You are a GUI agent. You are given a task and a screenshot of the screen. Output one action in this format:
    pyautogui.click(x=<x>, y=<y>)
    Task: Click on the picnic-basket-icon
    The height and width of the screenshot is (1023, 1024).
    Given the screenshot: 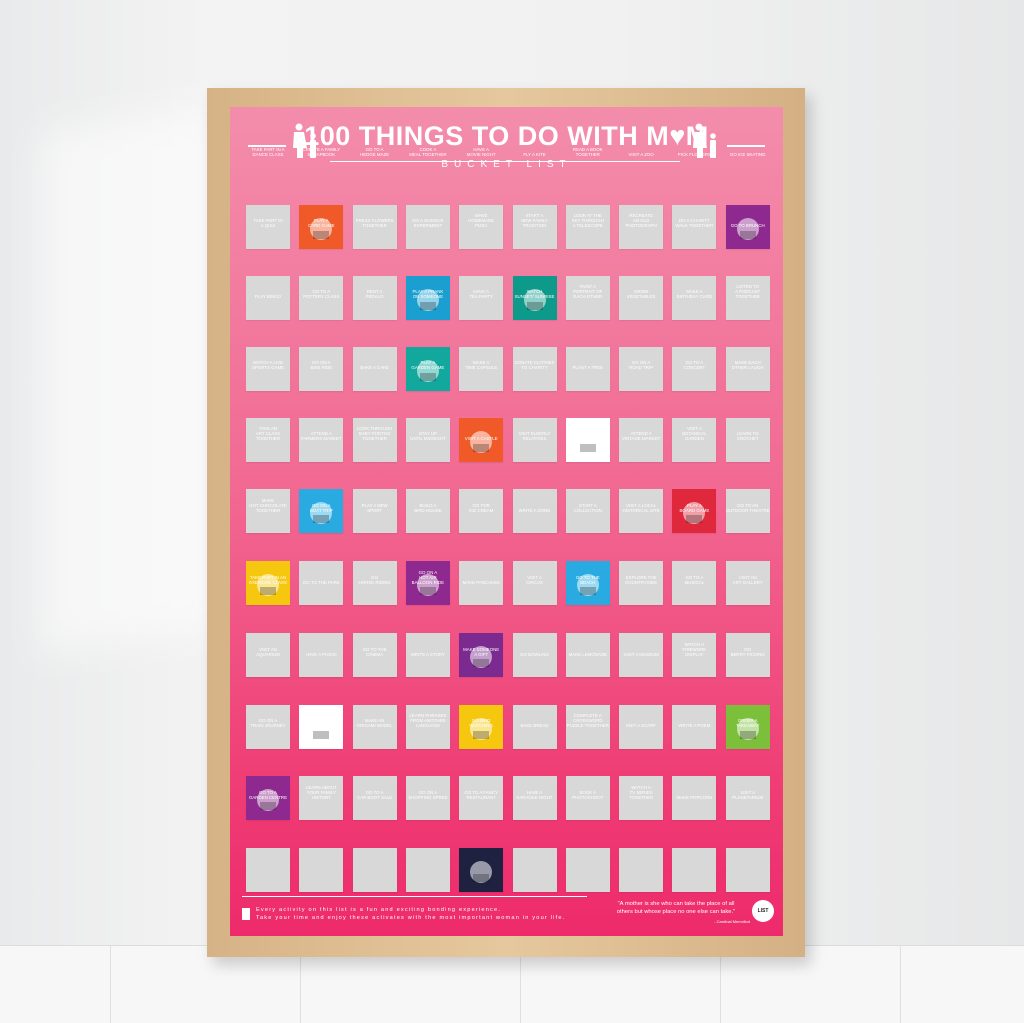 What is the action you would take?
    pyautogui.click(x=321, y=727)
    